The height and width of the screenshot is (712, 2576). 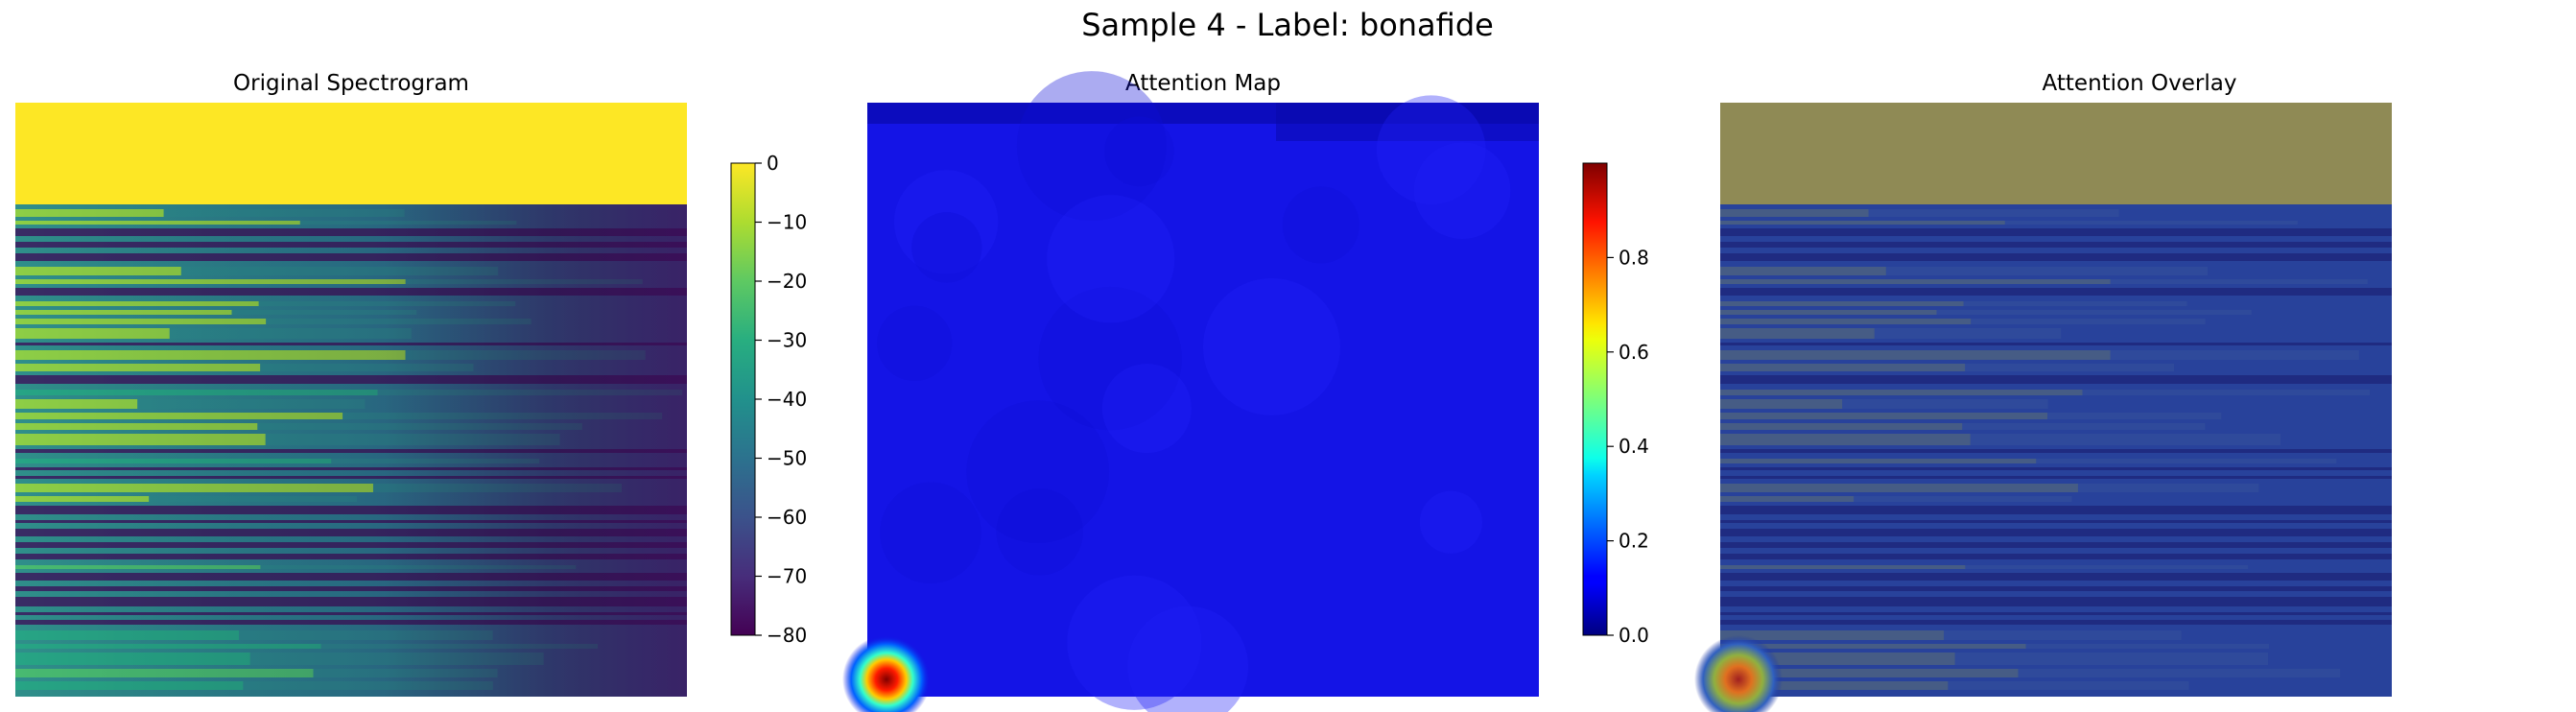 I want to click on spectrogram-colorbar-tick-label: −60, so click(x=787, y=517).